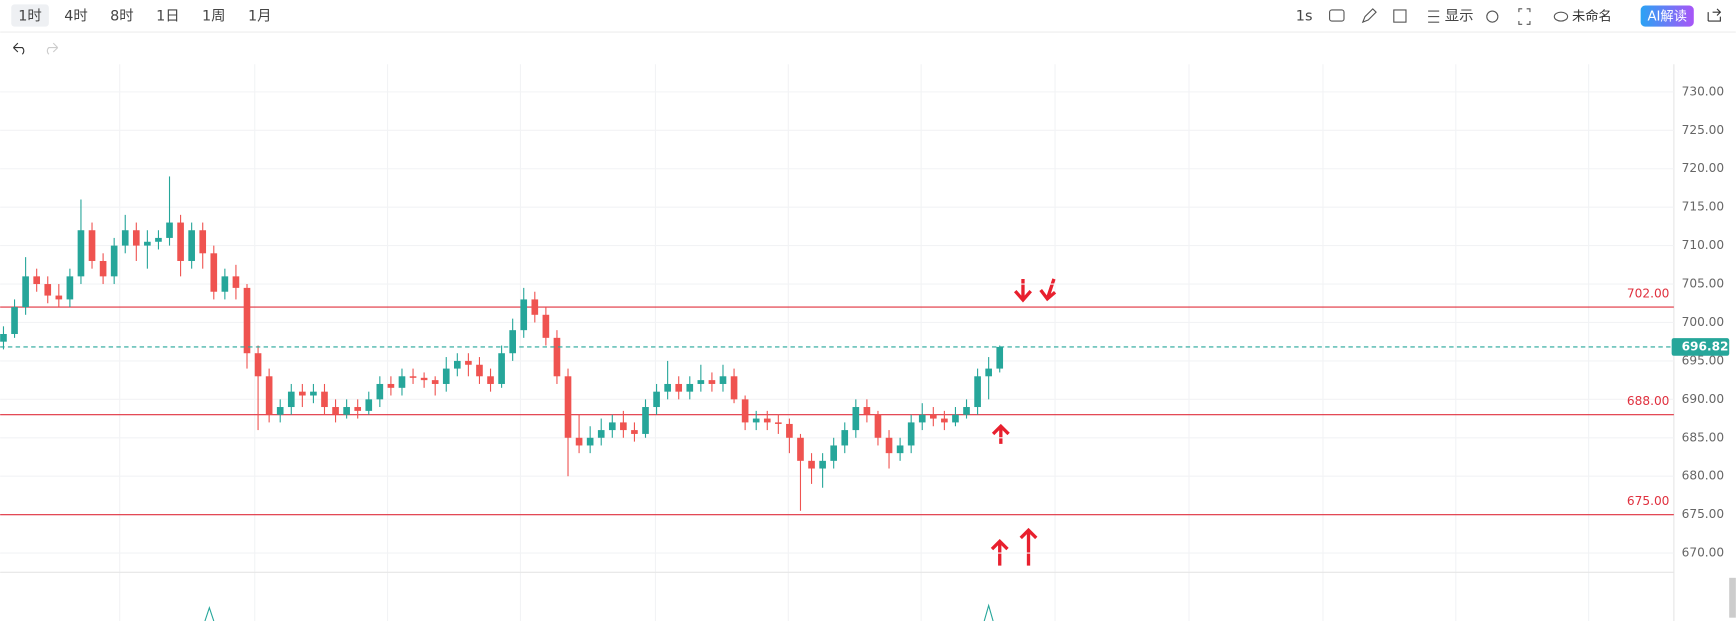 The image size is (1736, 625). What do you see at coordinates (1703, 360) in the screenshot?
I see `y-tick-label: 695.00` at bounding box center [1703, 360].